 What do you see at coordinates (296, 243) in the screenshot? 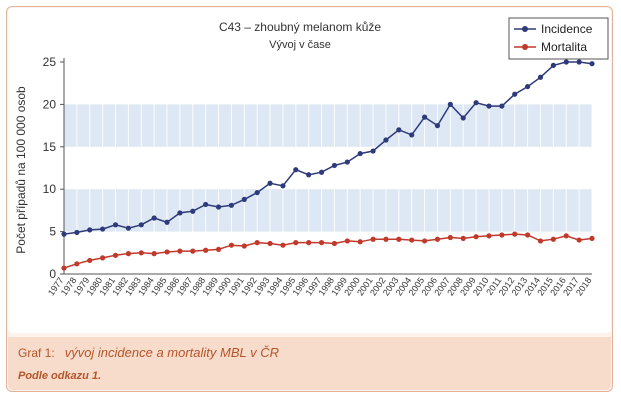
I see `point-mortalita-1995` at bounding box center [296, 243].